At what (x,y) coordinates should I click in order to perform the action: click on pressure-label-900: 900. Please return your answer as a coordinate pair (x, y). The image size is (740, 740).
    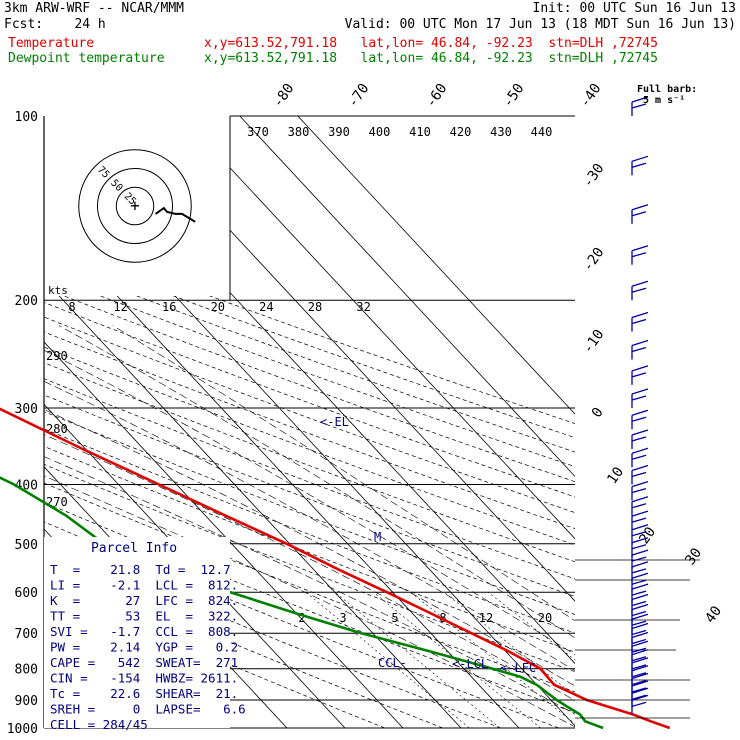
    Looking at the image, I should click on (26, 701).